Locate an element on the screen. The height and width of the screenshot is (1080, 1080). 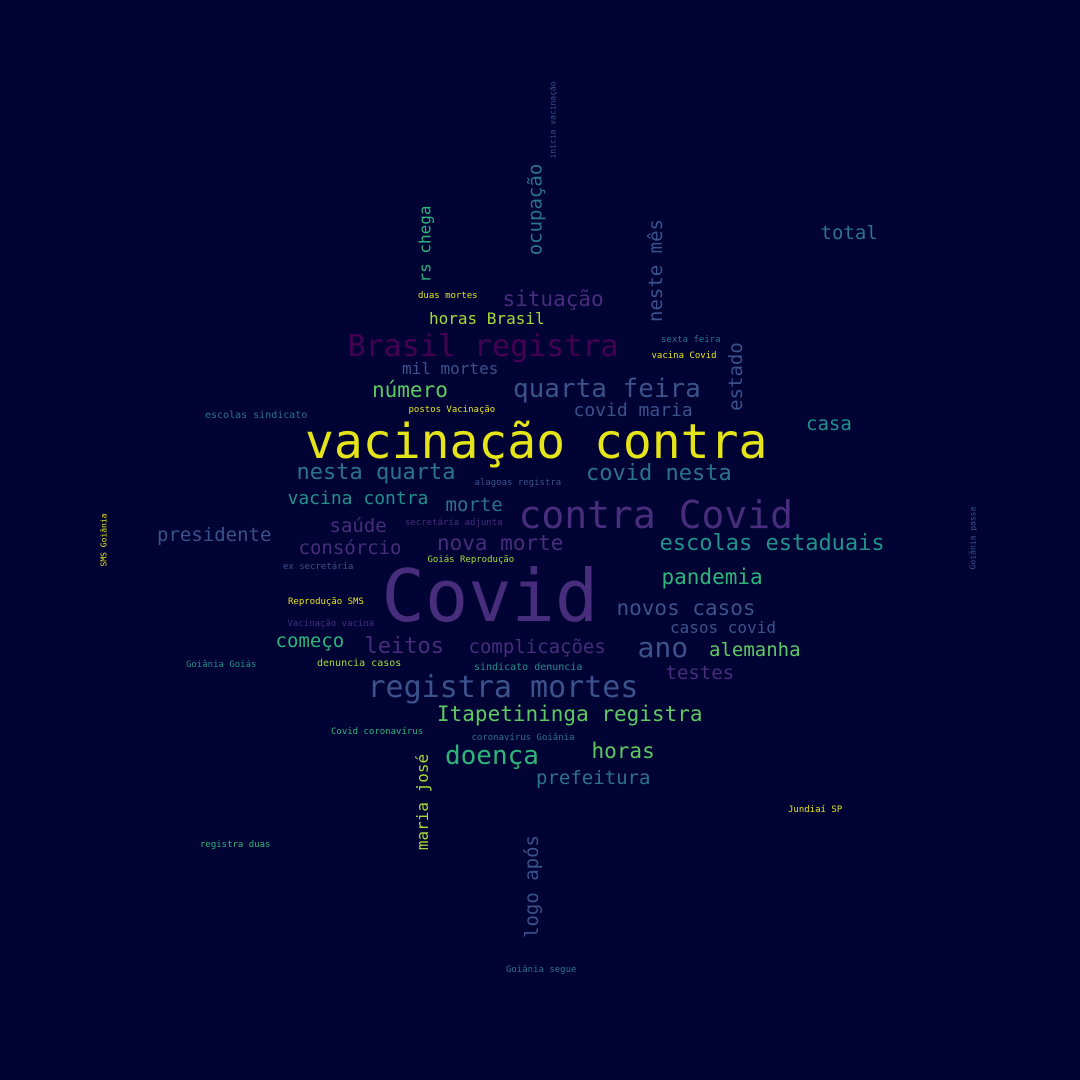
word-cloud-word: duas mortes is located at coordinates (448, 295).